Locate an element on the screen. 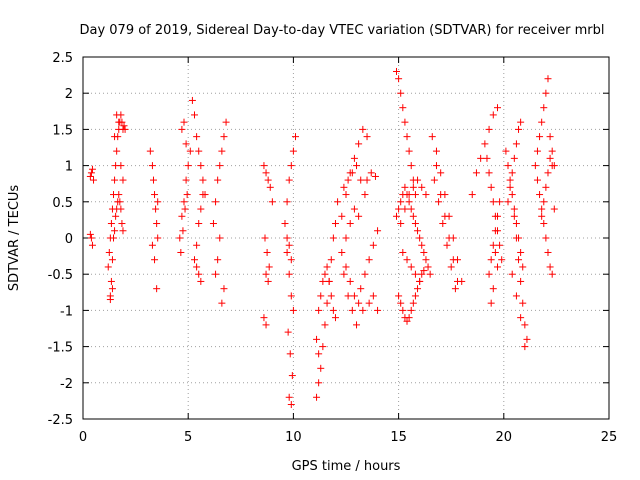 The width and height of the screenshot is (640, 480). x-tick-label: 5 is located at coordinates (188, 437).